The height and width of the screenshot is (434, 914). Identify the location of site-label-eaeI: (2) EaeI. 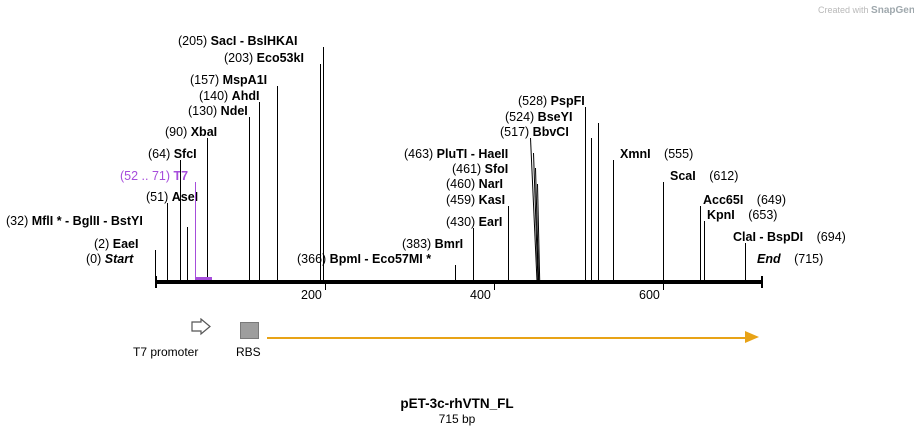
(116, 244).